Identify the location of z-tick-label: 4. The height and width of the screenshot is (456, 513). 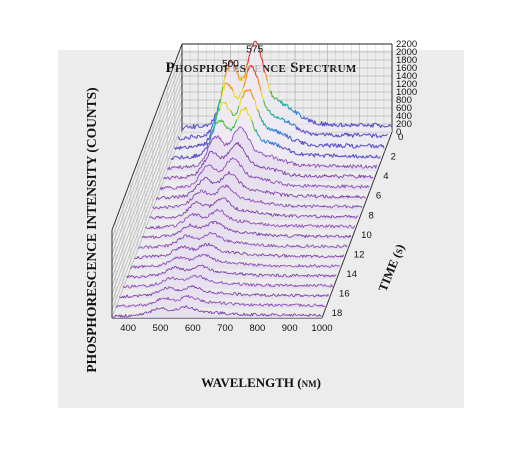
(385, 176).